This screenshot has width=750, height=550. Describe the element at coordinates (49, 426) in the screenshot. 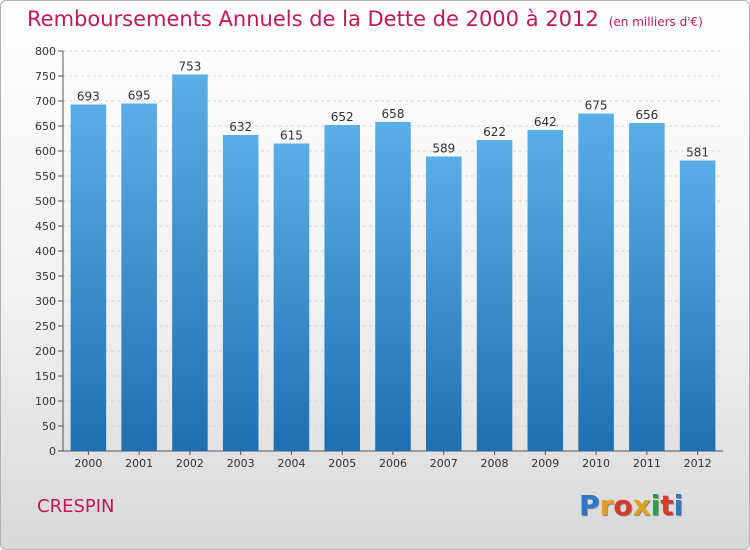

I see `y-tick-label: 50` at that location.